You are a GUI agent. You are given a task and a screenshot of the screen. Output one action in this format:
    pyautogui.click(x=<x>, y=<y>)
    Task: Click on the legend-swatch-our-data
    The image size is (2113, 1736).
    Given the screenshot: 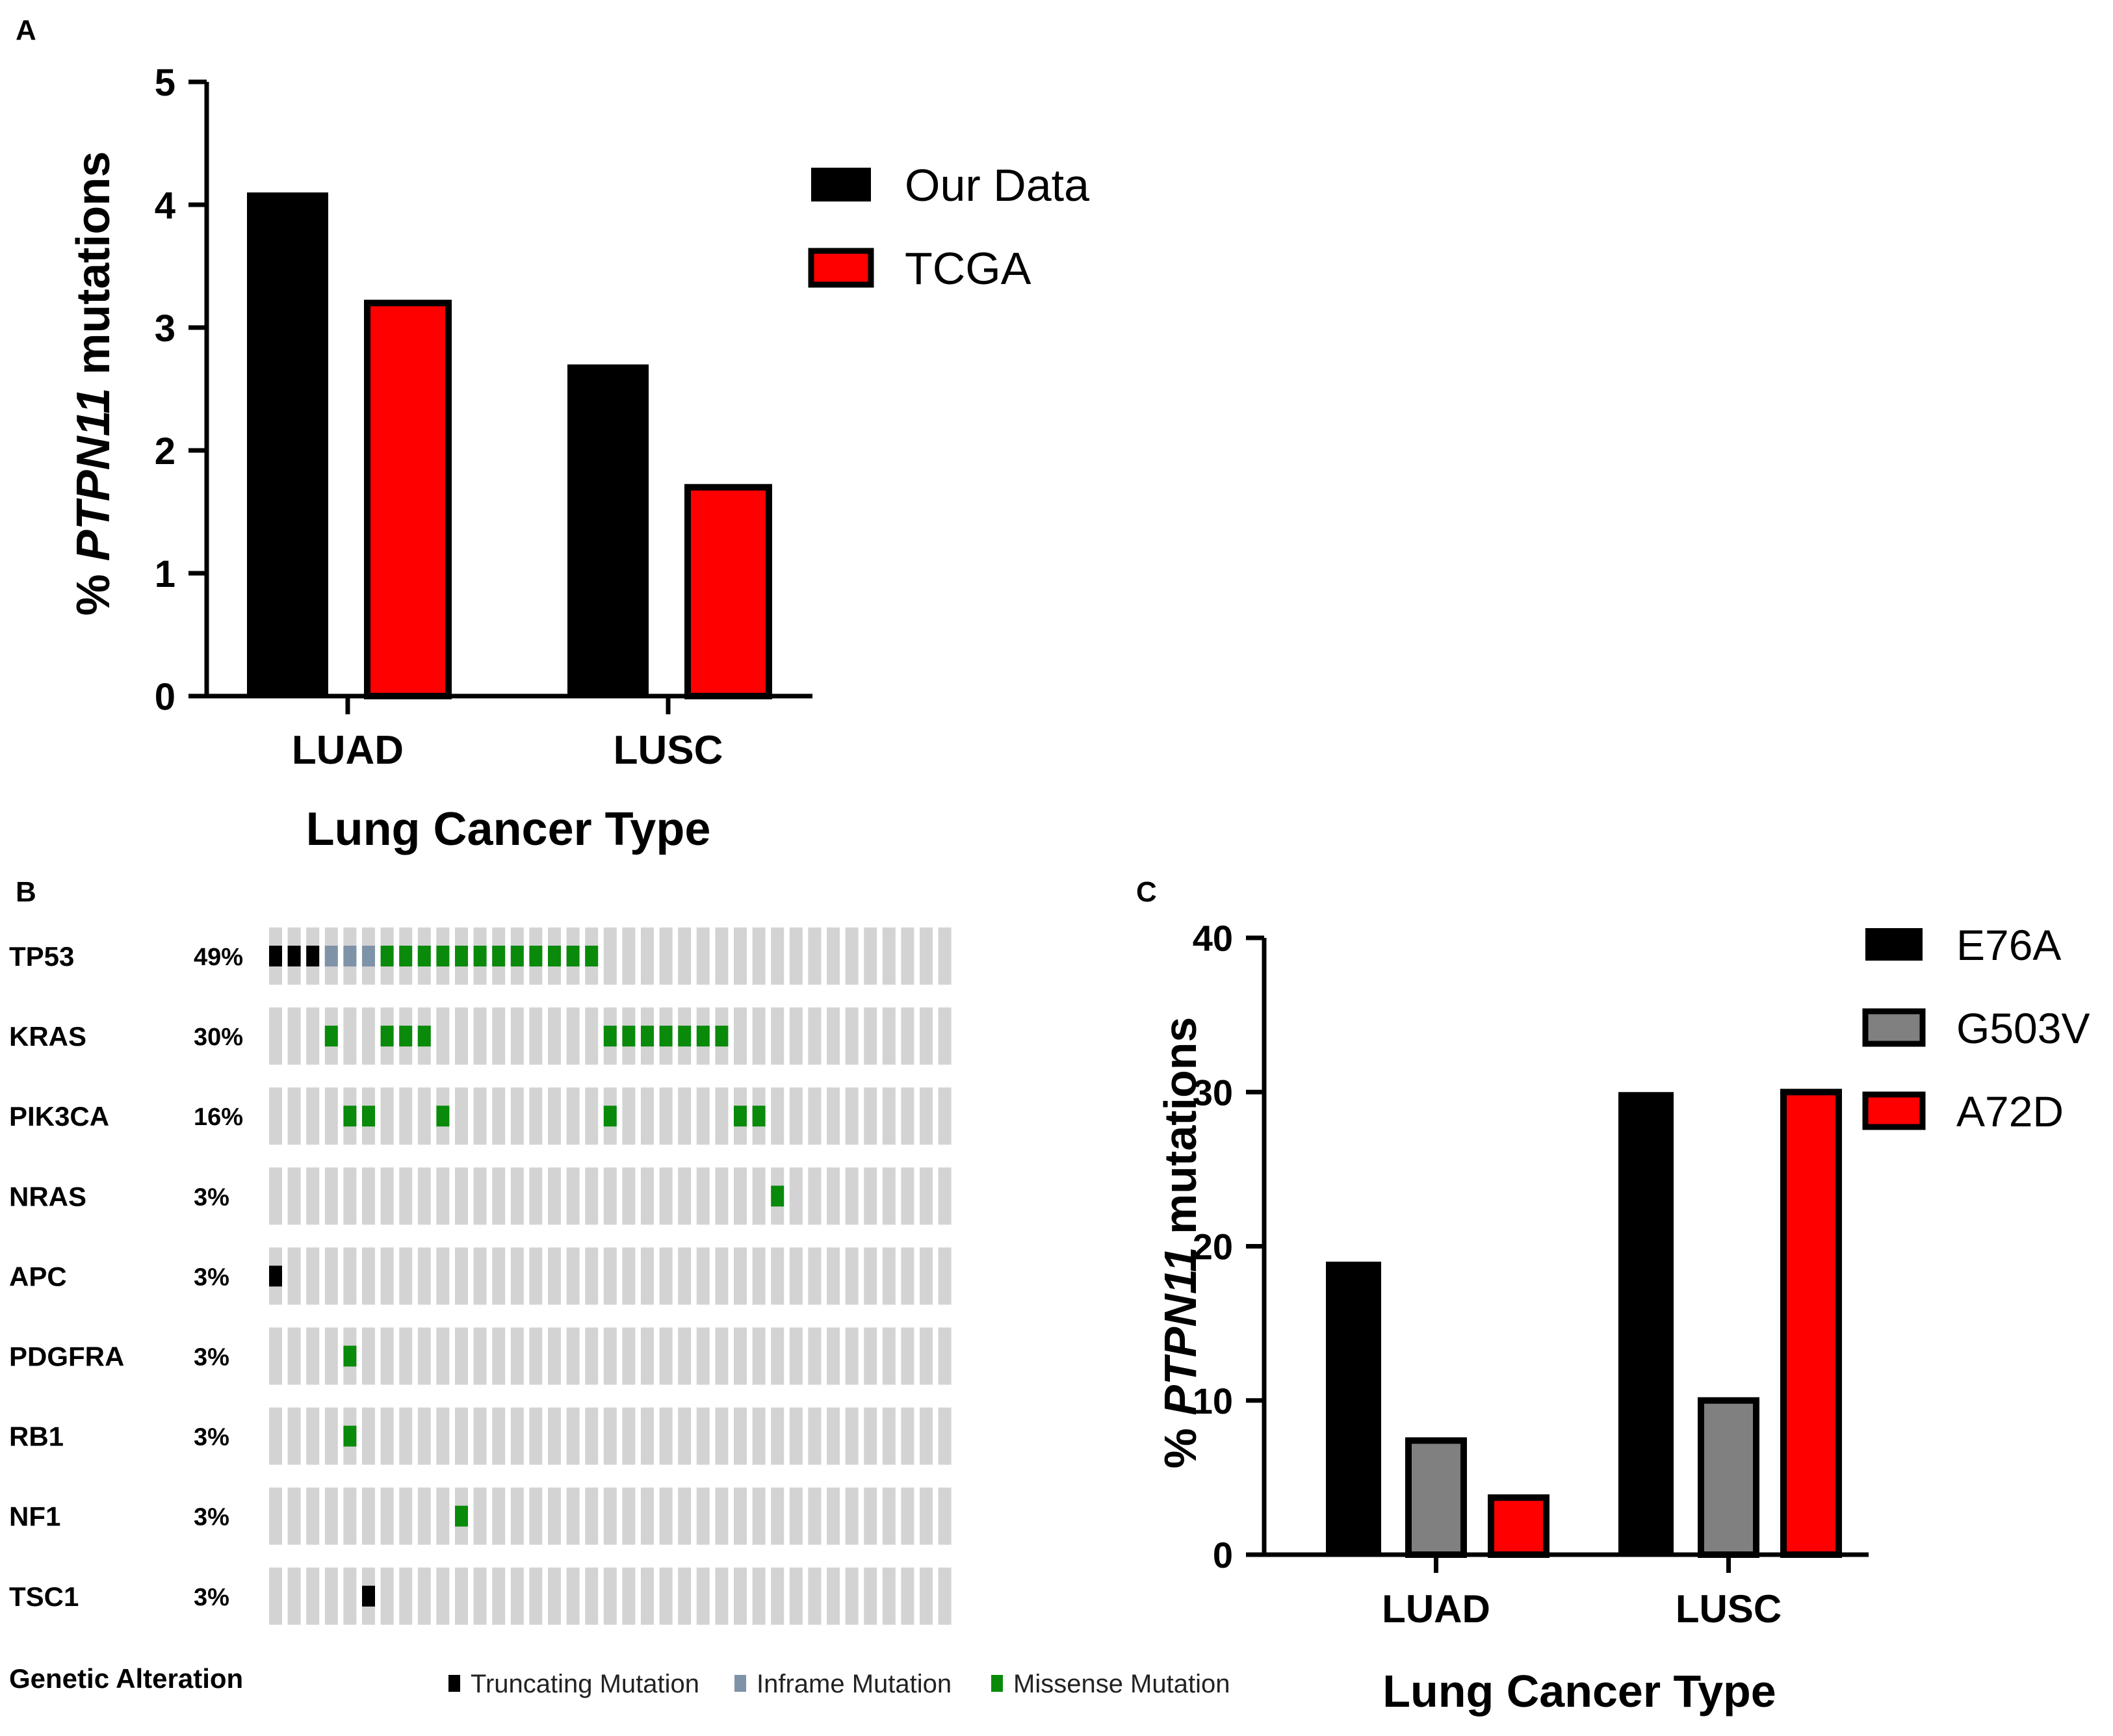 What is the action you would take?
    pyautogui.click(x=841, y=184)
    